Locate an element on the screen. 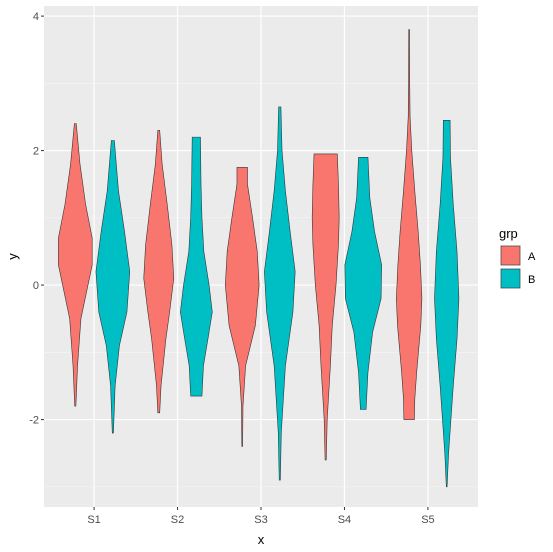 The height and width of the screenshot is (552, 553). y-axis-title: y is located at coordinates (12, 256).